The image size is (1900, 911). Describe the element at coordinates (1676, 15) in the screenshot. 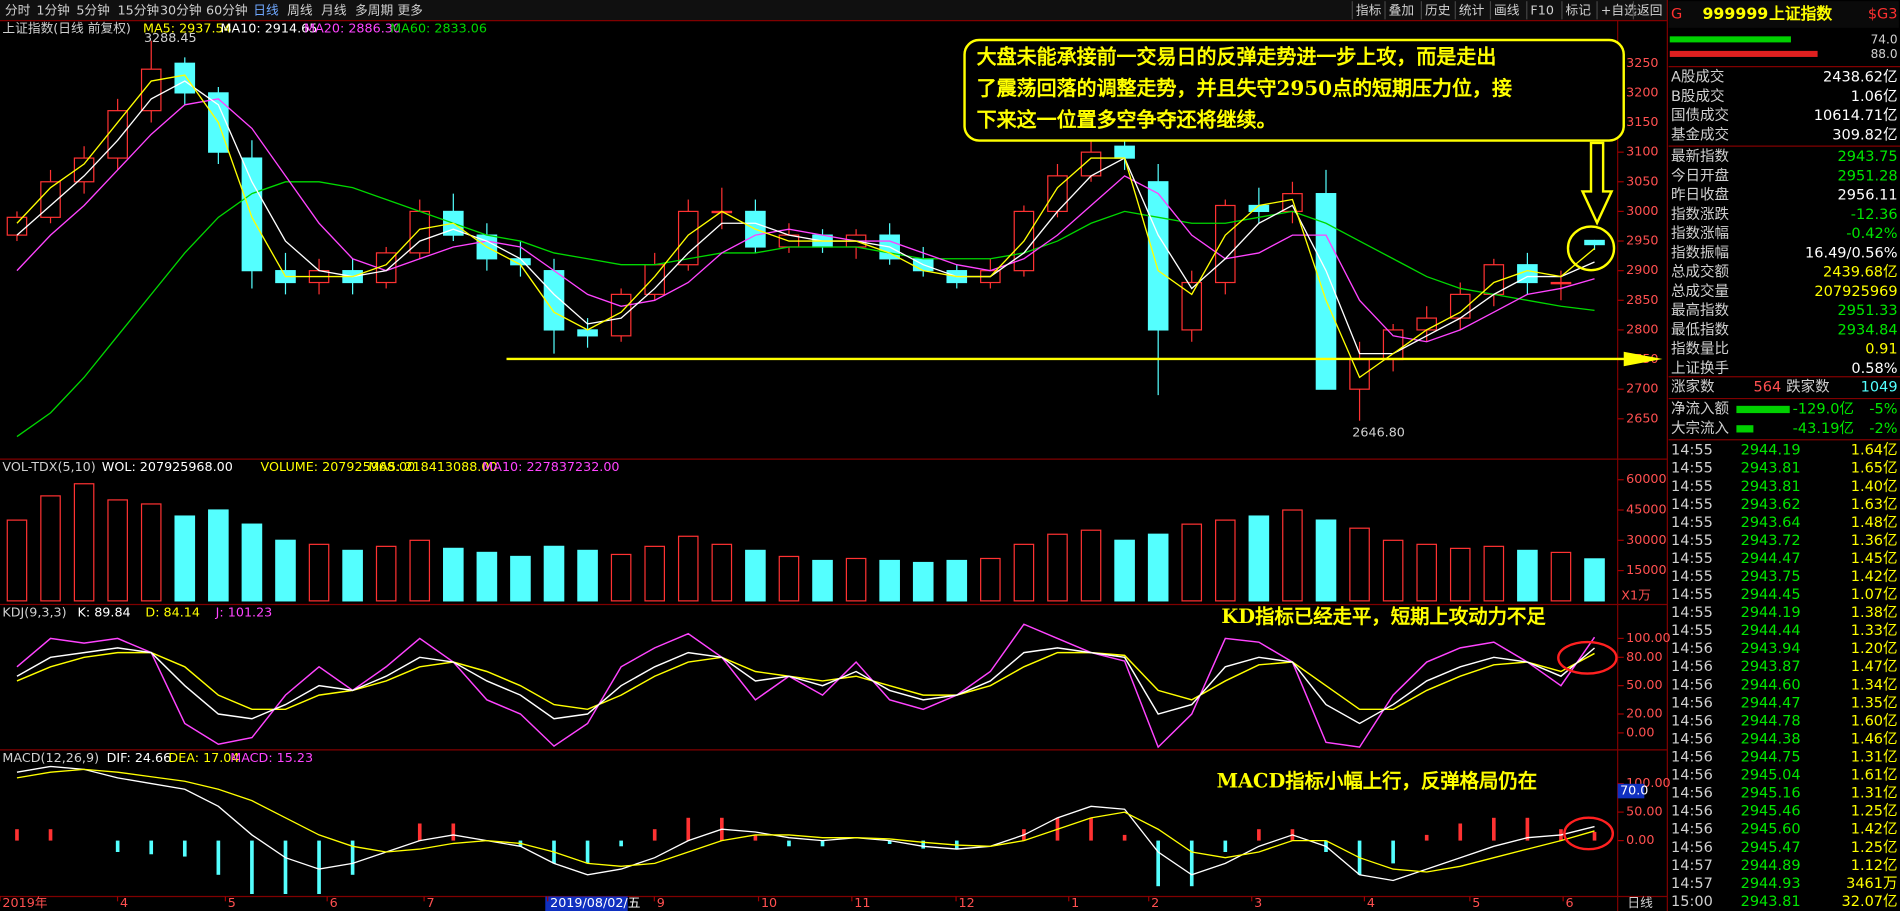

I see `market: G` at that location.